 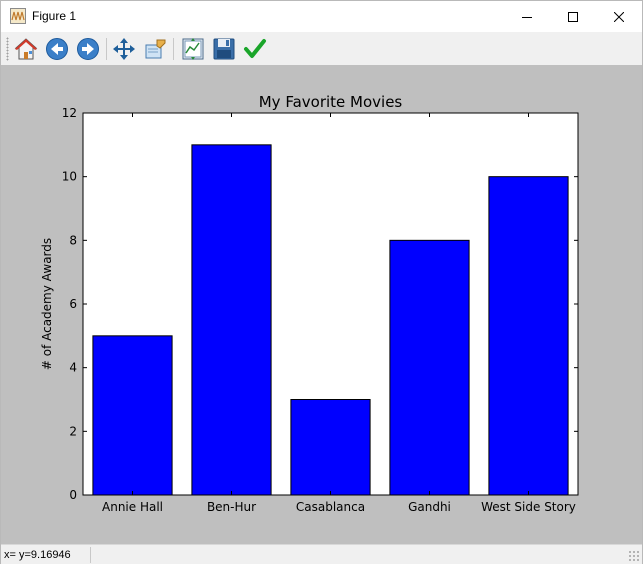 I want to click on pan-button, so click(x=124, y=49).